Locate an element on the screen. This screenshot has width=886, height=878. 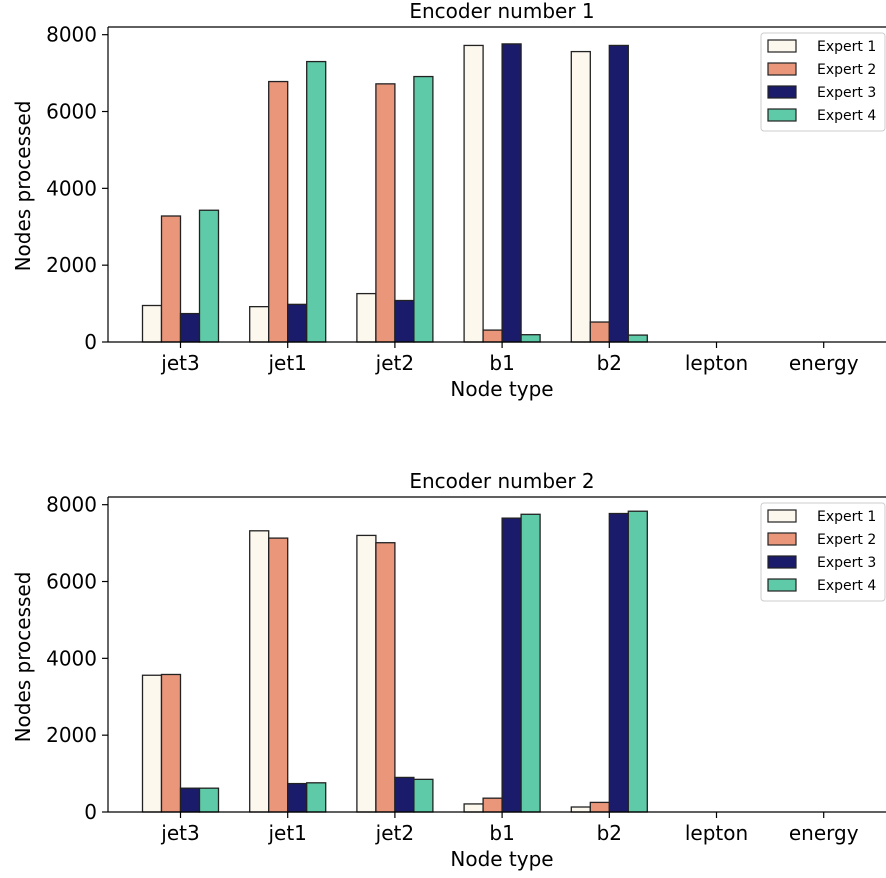
chart-title: Encoder number 2 is located at coordinates (501, 481).